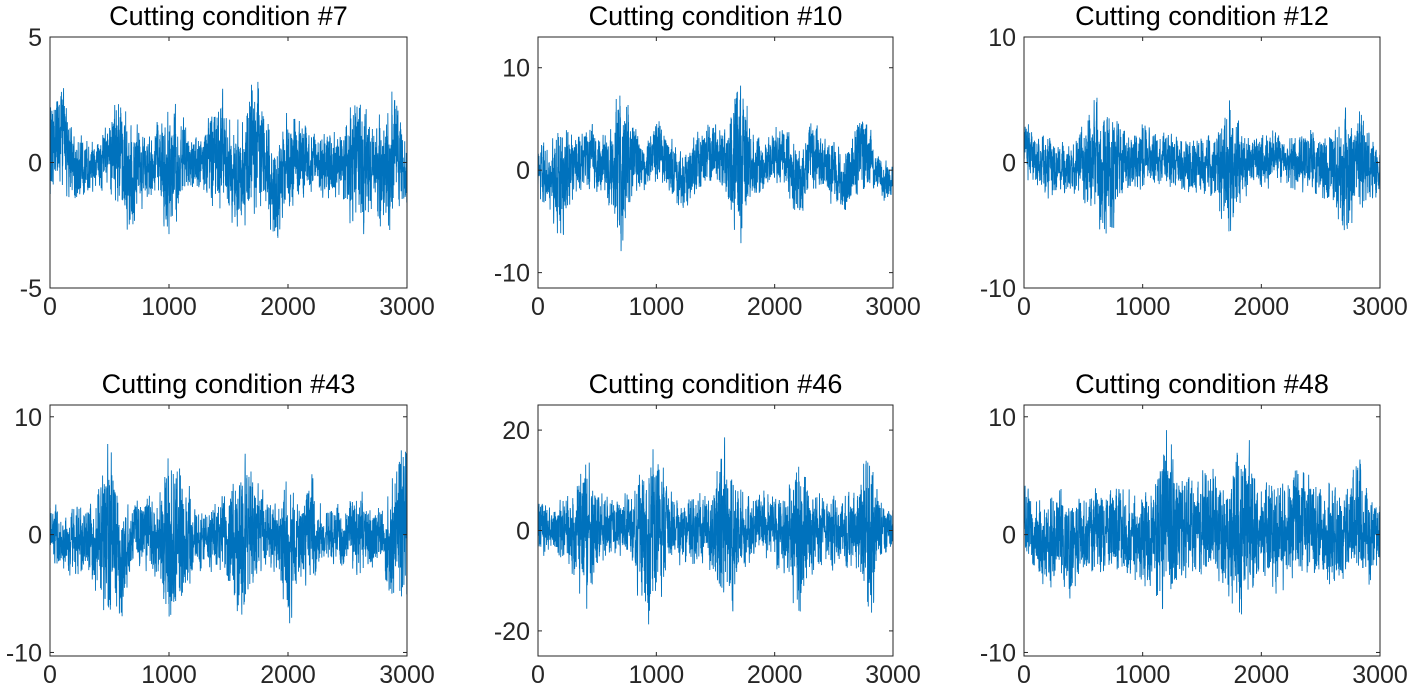  I want to click on chart-title: Cutting condition #7, so click(228, 16).